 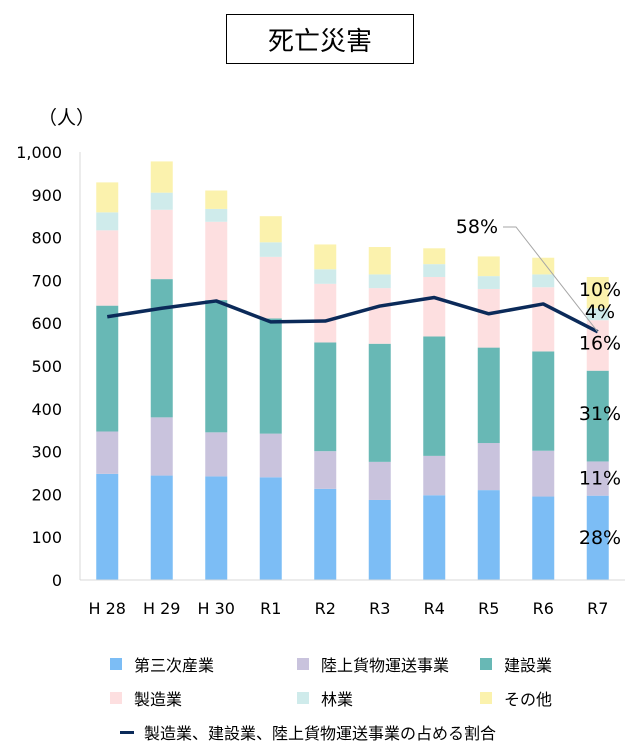 I want to click on legend-item-construction: 建設業, so click(x=516, y=664).